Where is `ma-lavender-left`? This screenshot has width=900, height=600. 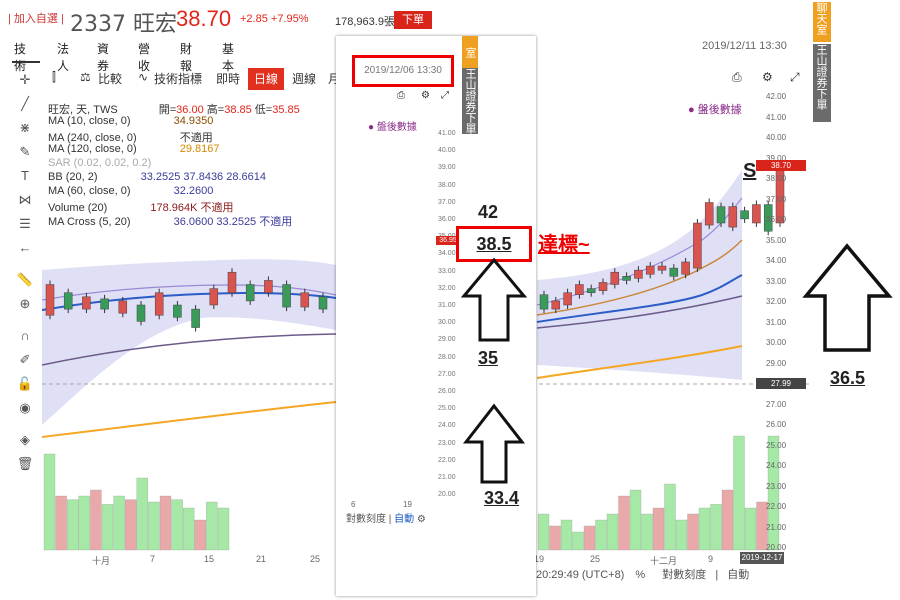
ma-lavender-left is located at coordinates (189, 292).